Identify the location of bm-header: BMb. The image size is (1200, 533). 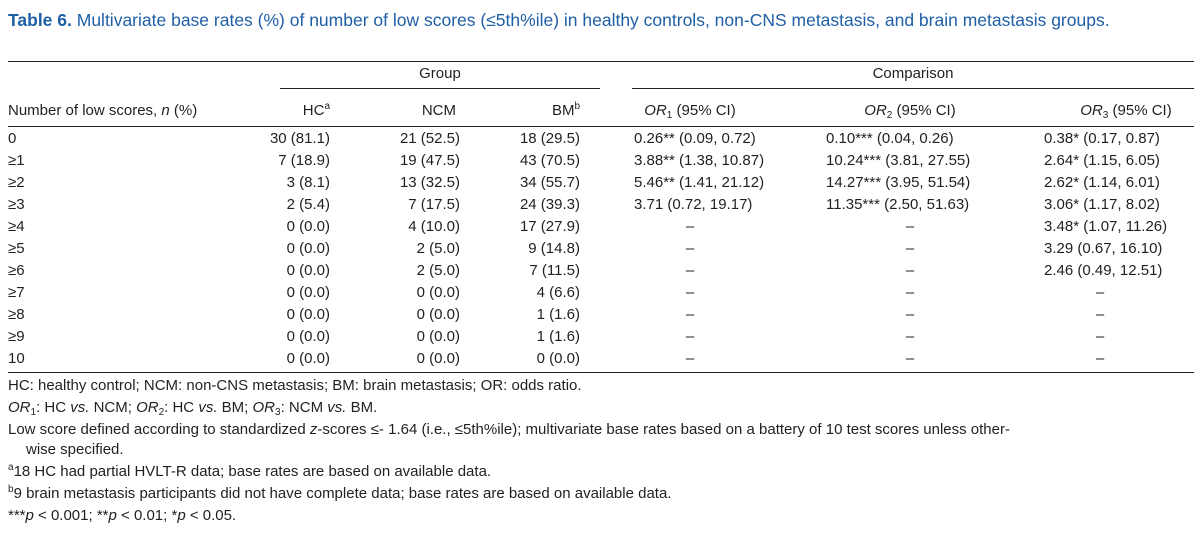
(540, 111).